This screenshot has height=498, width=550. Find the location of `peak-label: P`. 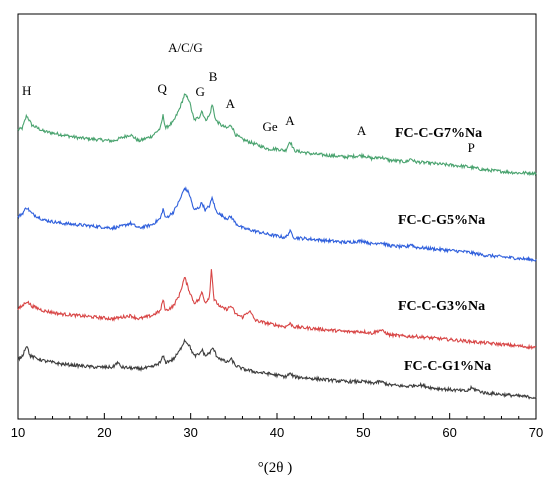

peak-label: P is located at coordinates (471, 147).